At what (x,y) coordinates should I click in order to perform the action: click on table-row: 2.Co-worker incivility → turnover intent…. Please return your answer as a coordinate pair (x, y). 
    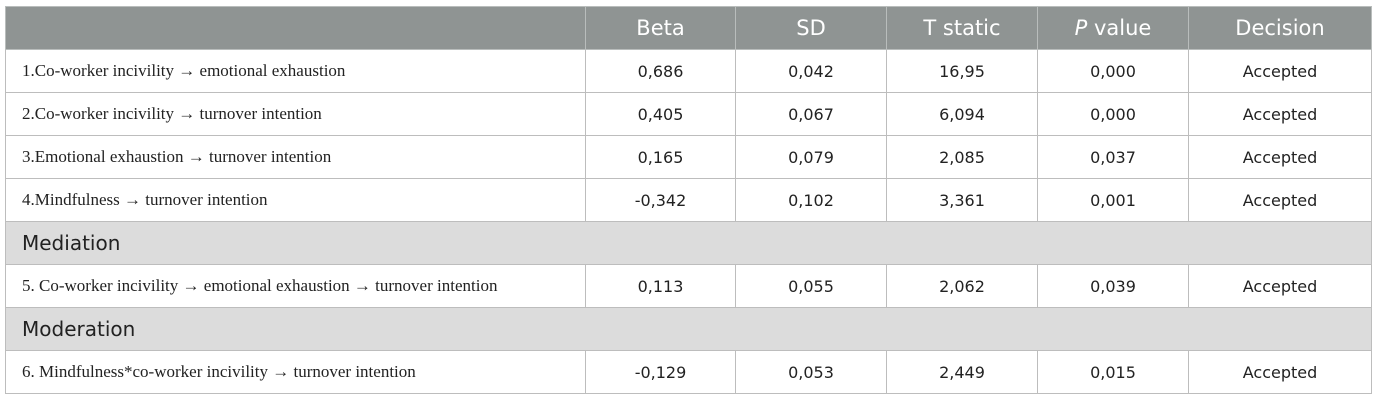
    Looking at the image, I should click on (688, 114).